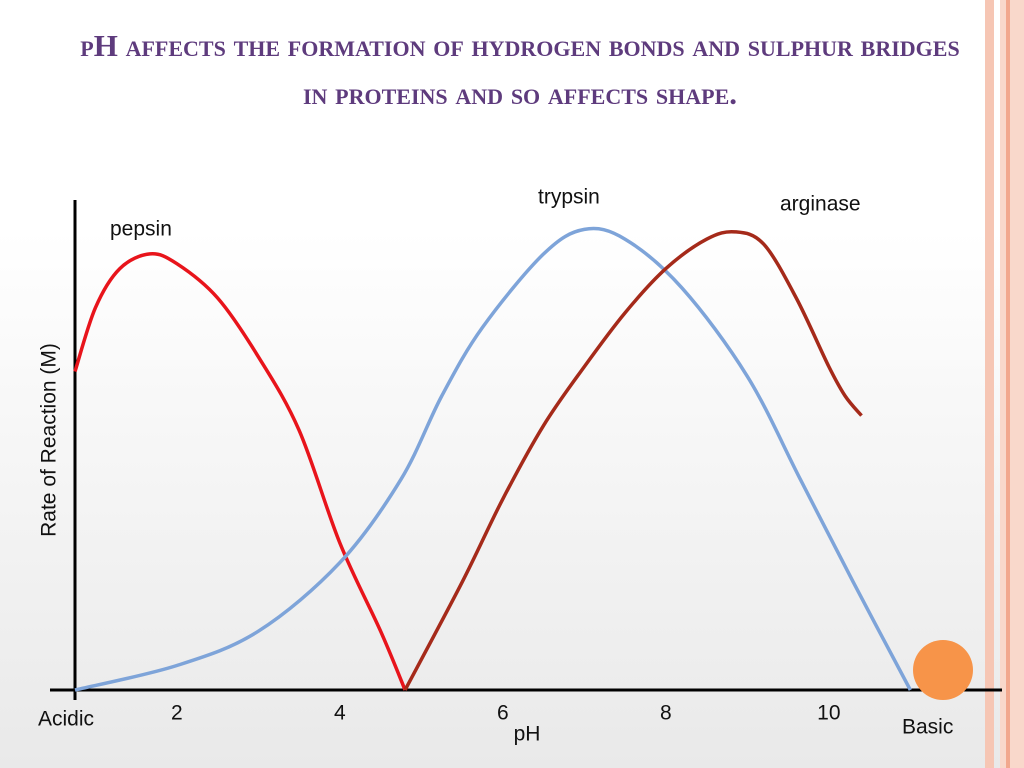 The image size is (1024, 768). Describe the element at coordinates (66, 719) in the screenshot. I see `annotation: Acidic` at that location.